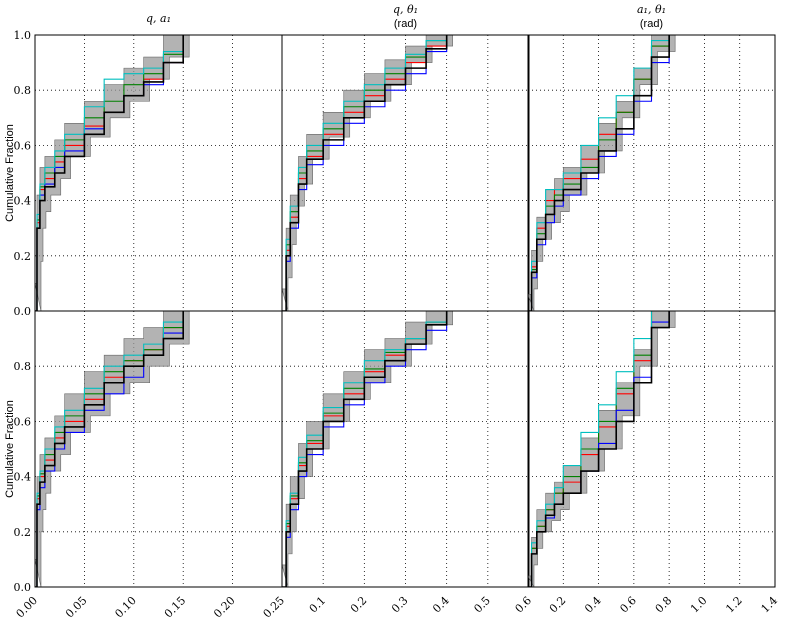  What do you see at coordinates (23, 35) in the screenshot?
I see `y-tick-label: 1.0` at bounding box center [23, 35].